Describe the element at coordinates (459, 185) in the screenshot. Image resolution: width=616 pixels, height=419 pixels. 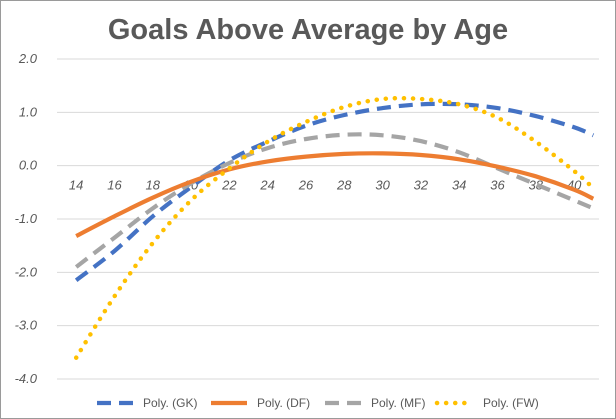
I see `x-tick-label: 34` at that location.